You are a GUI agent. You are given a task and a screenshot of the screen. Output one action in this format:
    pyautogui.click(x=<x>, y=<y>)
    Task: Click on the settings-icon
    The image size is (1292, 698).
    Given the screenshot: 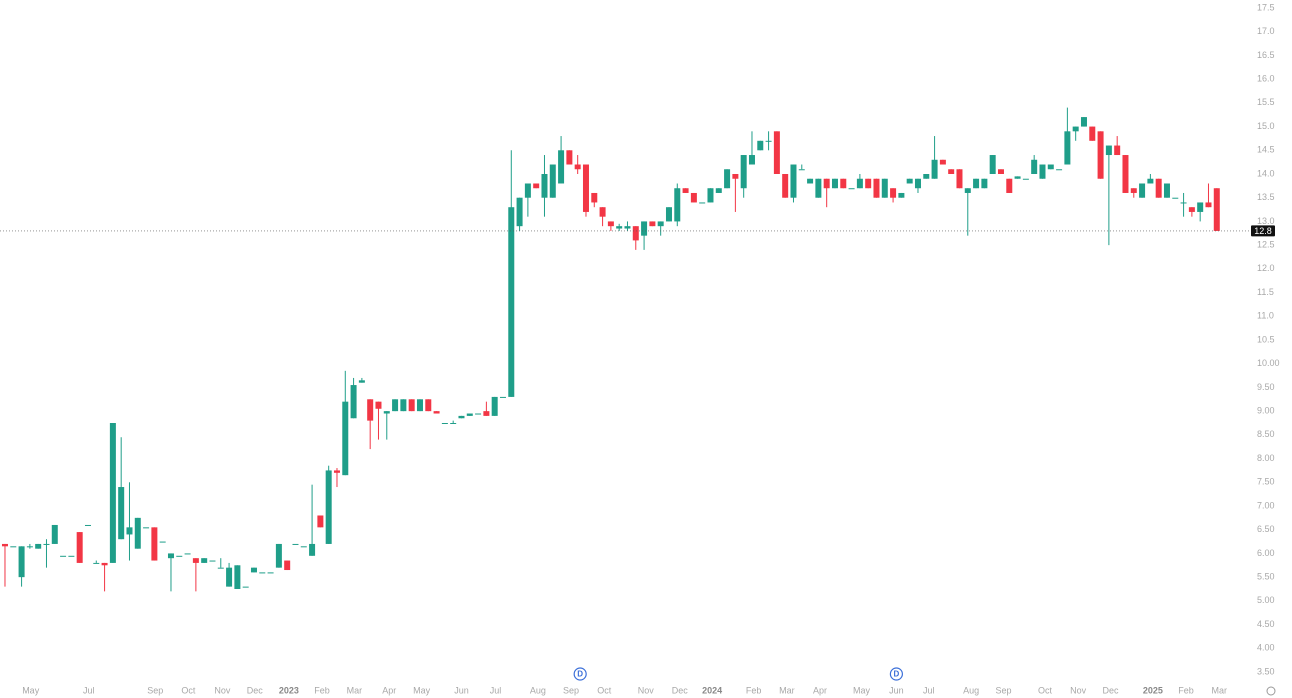 What is the action you would take?
    pyautogui.click(x=1271, y=691)
    